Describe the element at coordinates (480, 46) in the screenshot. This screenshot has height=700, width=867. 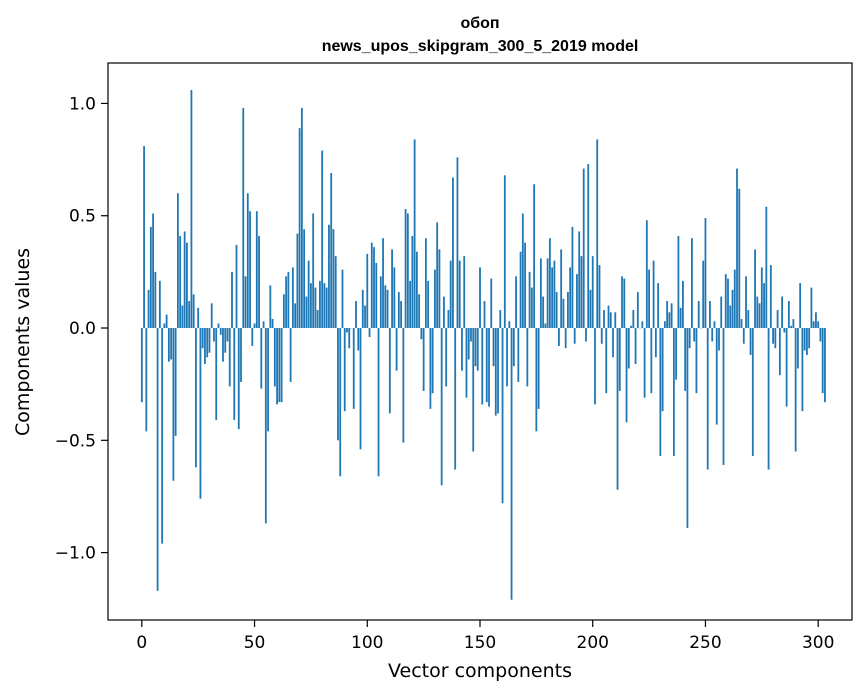
I see `chart-subtitle: news_upos_skipgram_300_5_2019 model` at that location.